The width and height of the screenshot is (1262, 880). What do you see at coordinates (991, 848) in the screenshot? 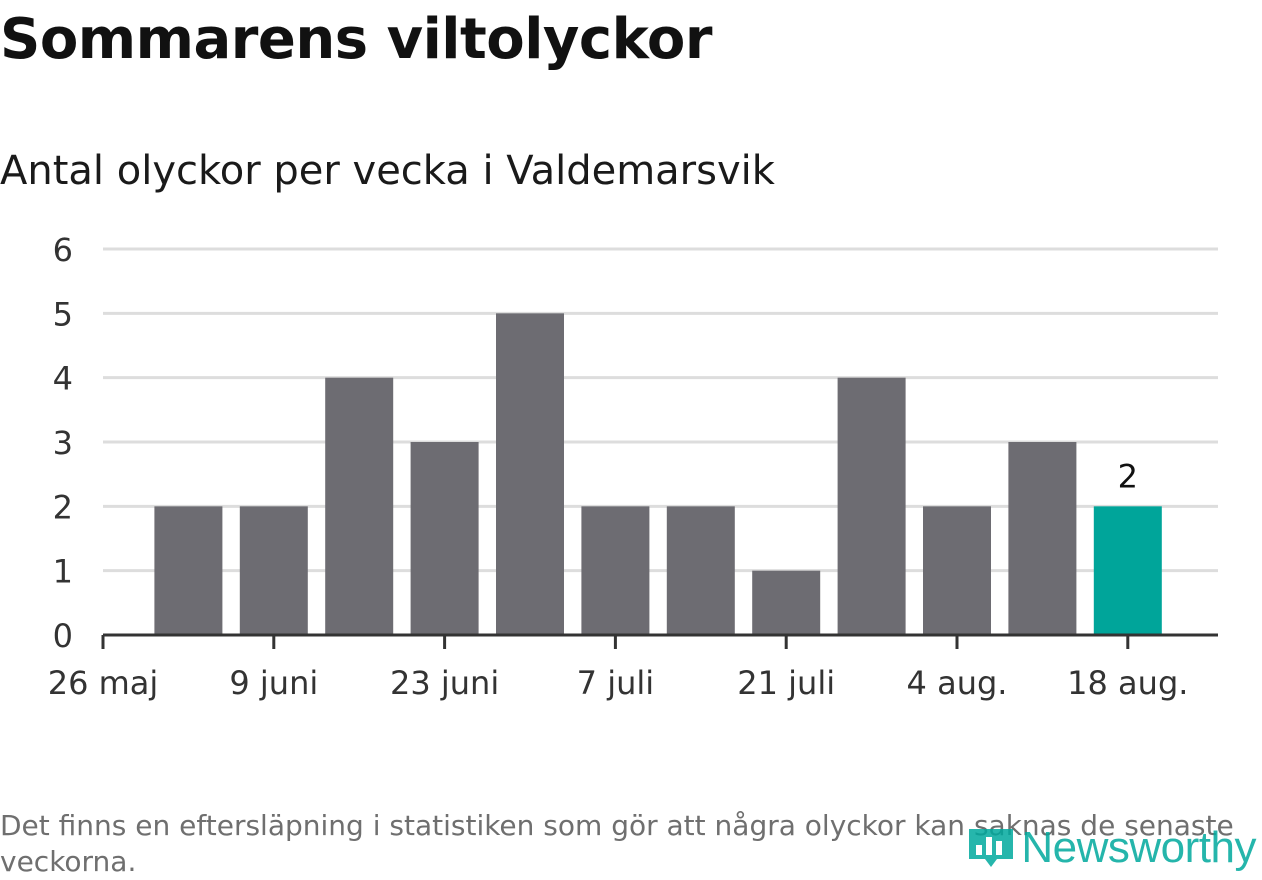
I see `bar-chart-logo-icon` at bounding box center [991, 848].